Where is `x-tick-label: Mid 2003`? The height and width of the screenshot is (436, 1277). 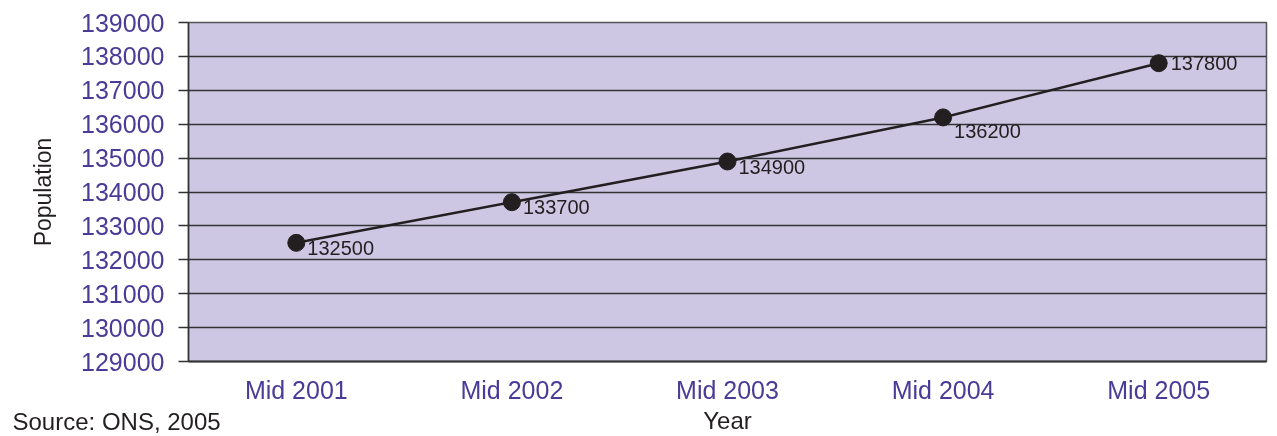
x-tick-label: Mid 2003 is located at coordinates (727, 389).